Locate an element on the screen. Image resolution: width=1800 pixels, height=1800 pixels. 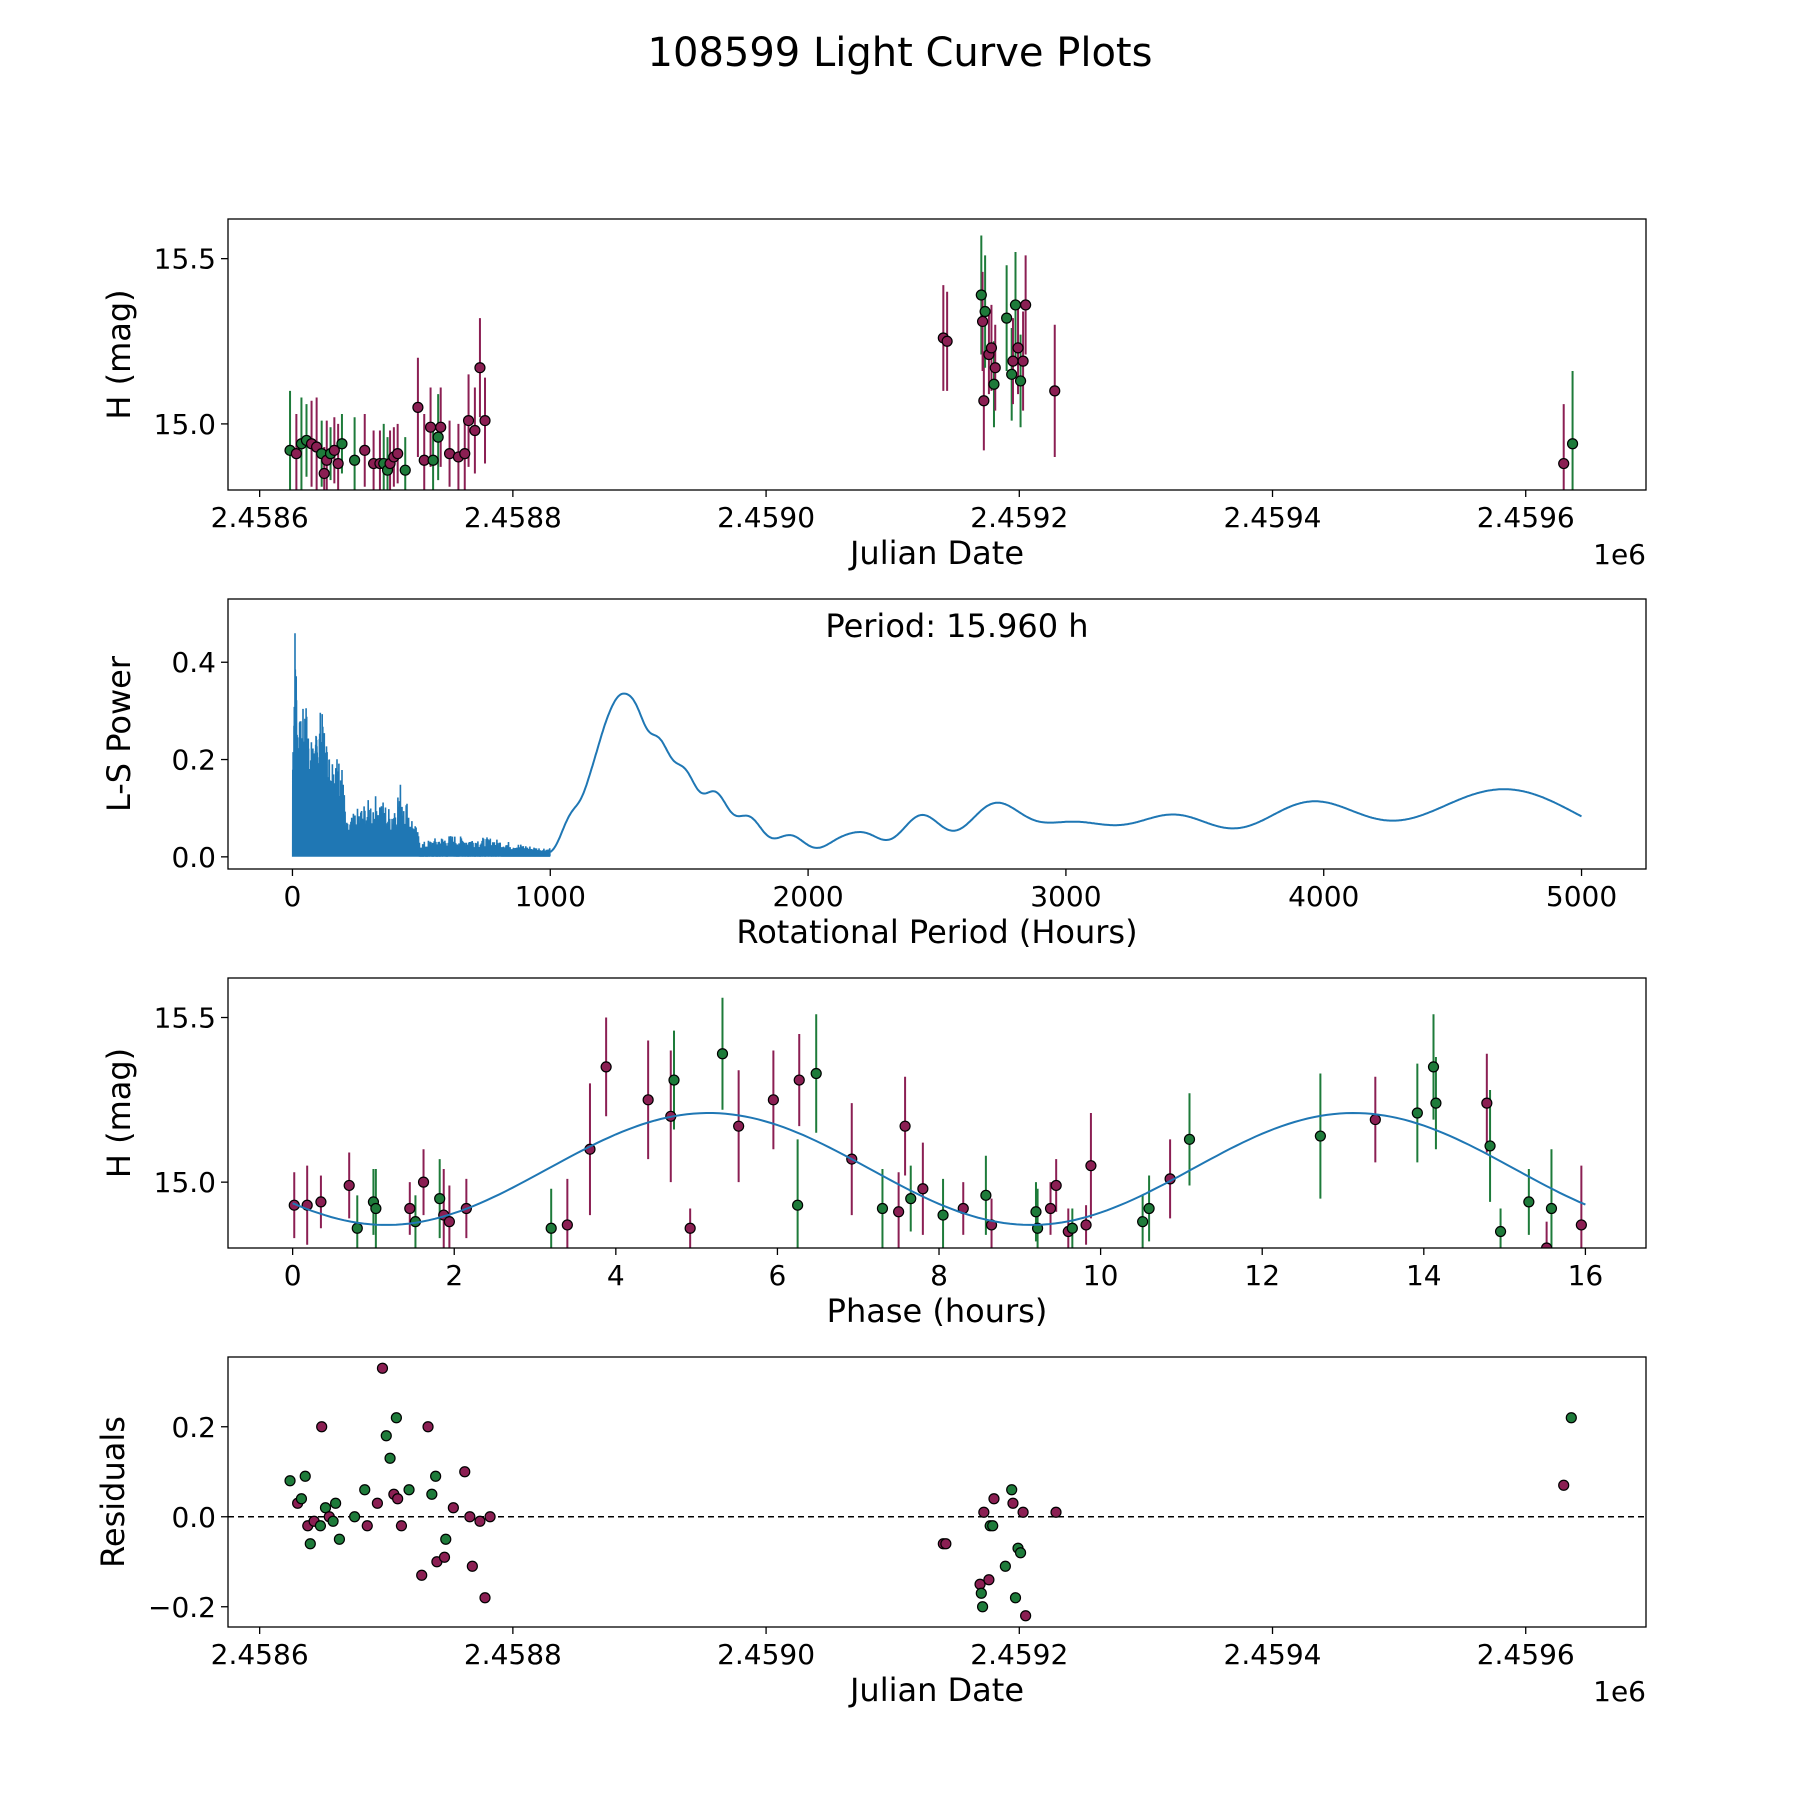
axes-frame is located at coordinates (937, 354).